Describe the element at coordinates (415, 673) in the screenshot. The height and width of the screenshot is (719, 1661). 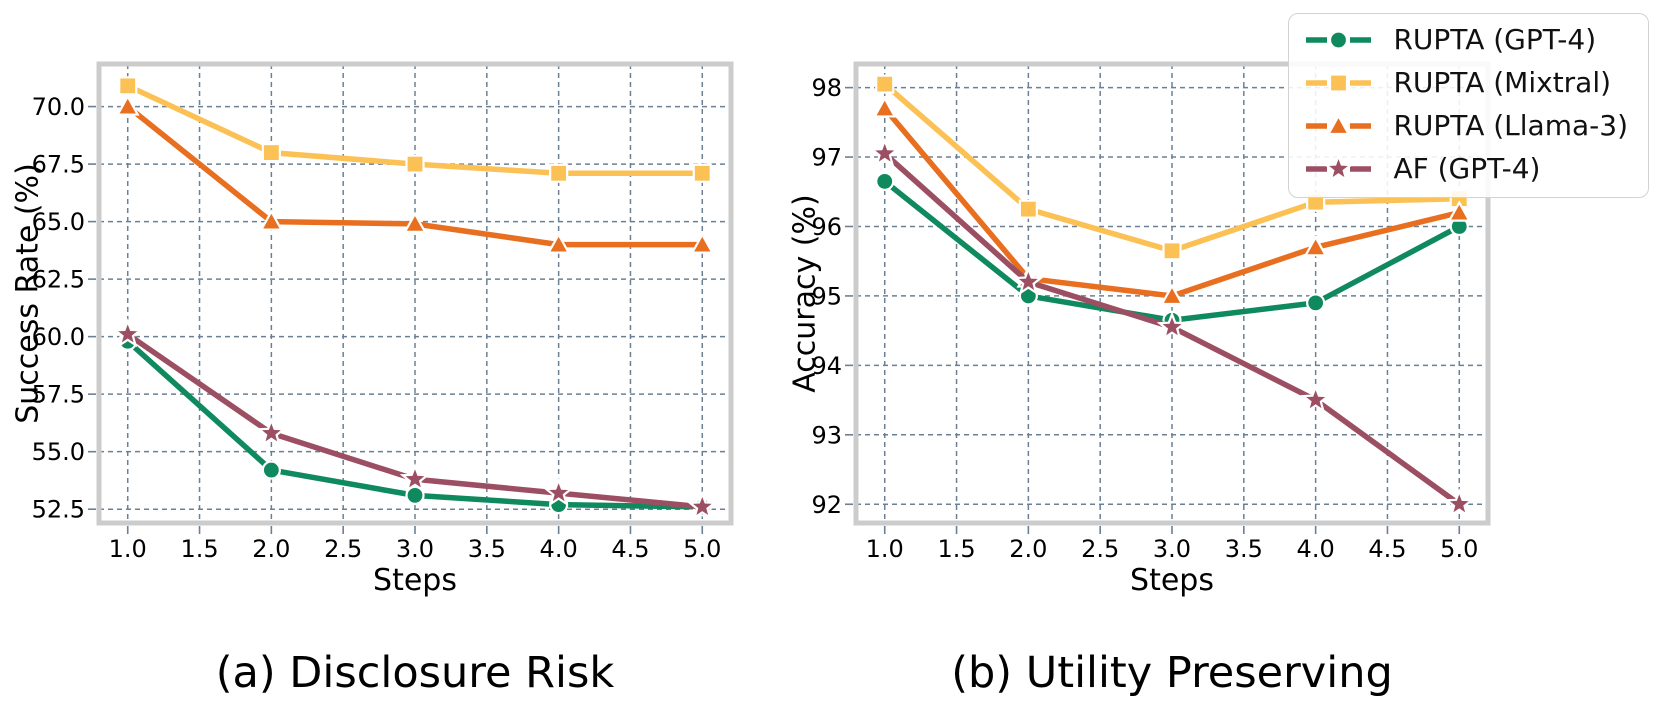
I see `caption-disclosure-risk: (a) Disclosure Risk` at that location.